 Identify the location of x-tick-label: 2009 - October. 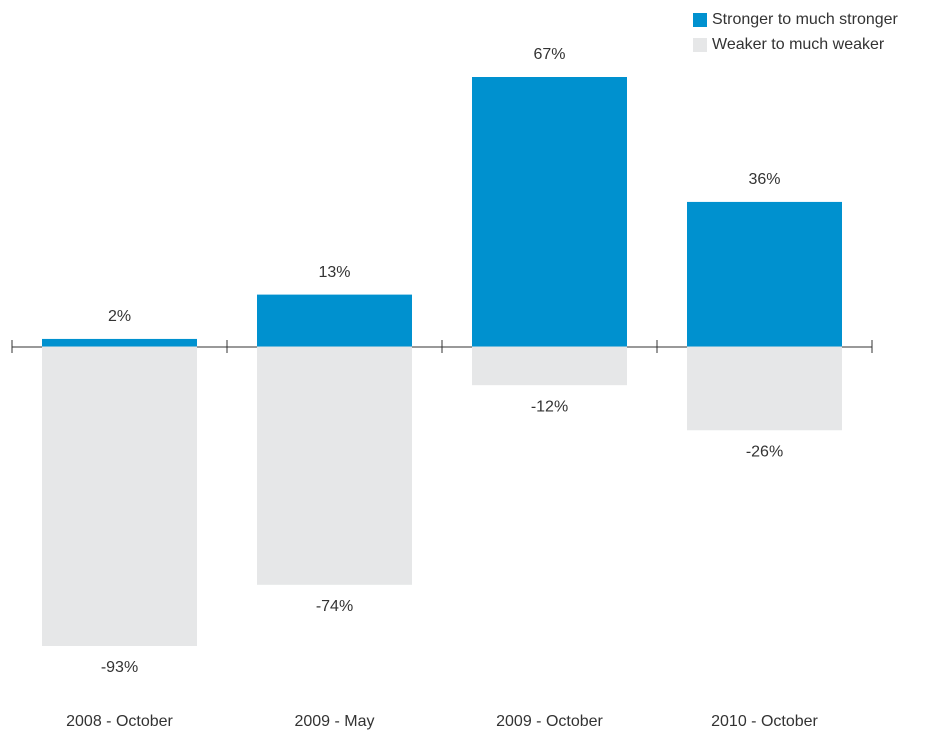
(549, 721).